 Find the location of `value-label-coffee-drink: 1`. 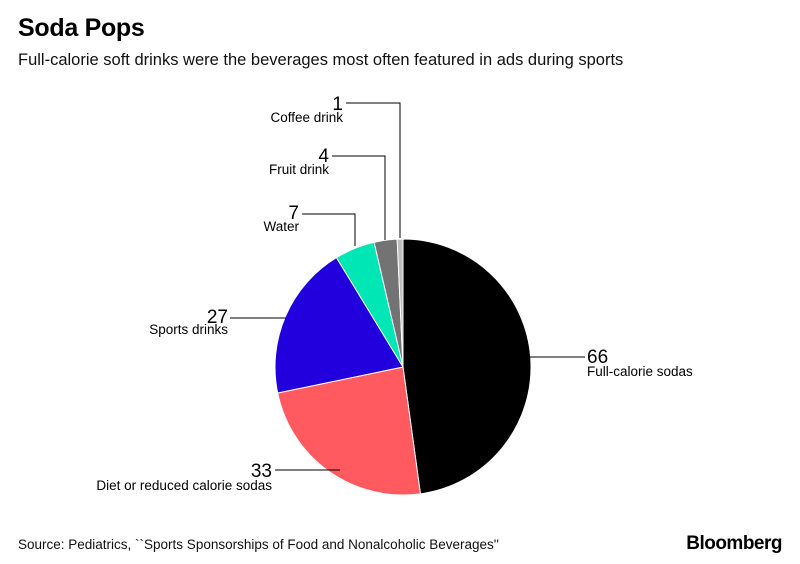

value-label-coffee-drink: 1 is located at coordinates (337, 104).